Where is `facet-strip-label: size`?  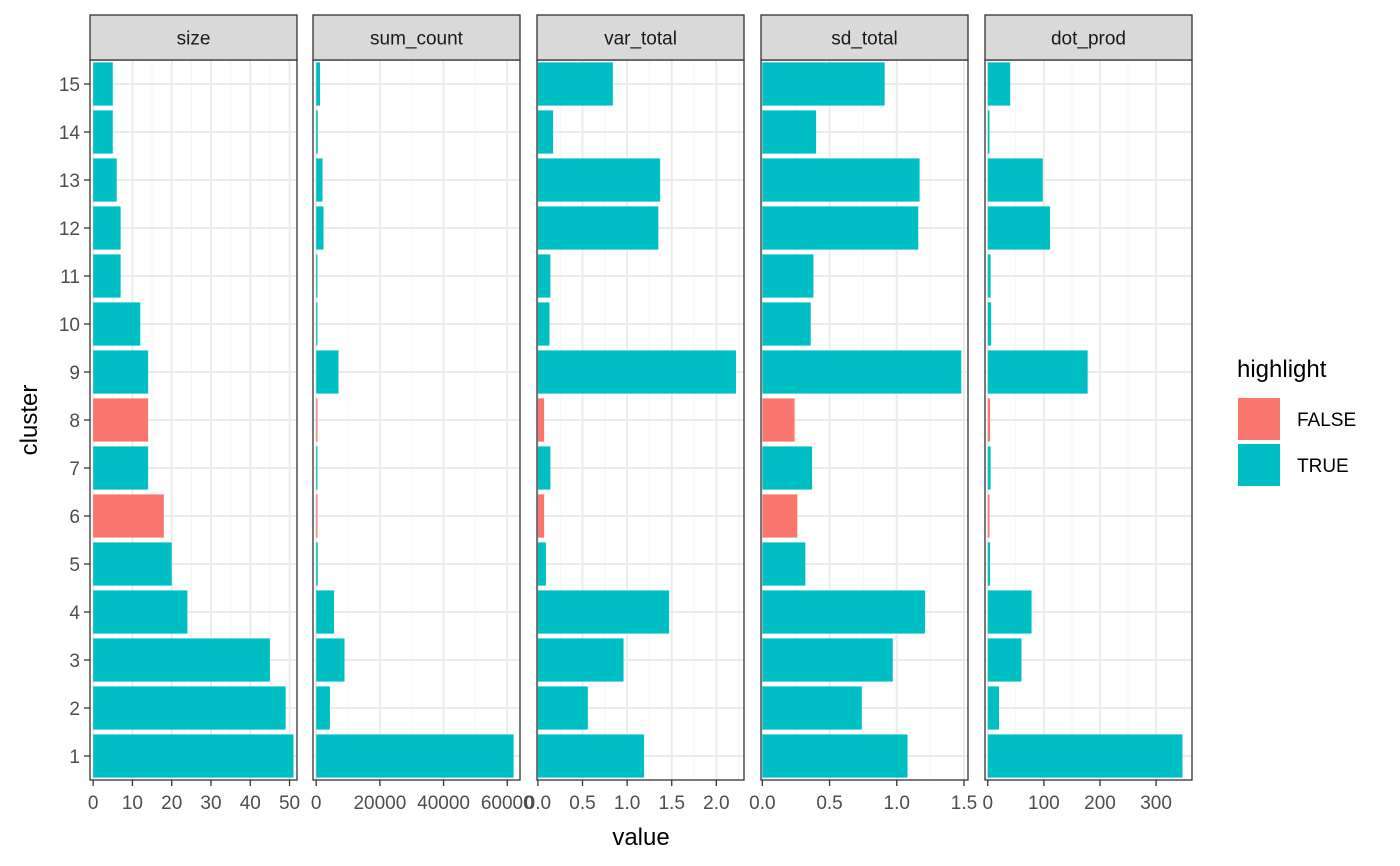
facet-strip-label: size is located at coordinates (194, 39).